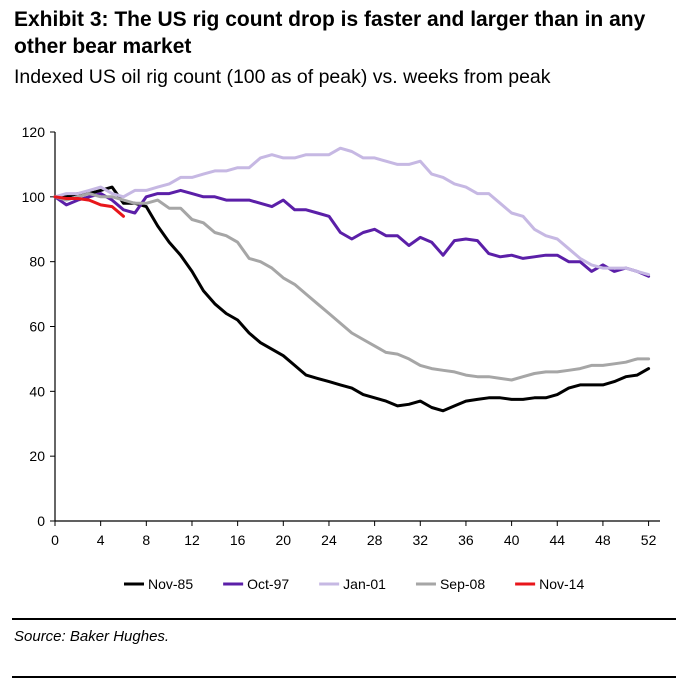 This screenshot has width=690, height=688. Describe the element at coordinates (462, 584) in the screenshot. I see `legend-label: Sep-08` at that location.